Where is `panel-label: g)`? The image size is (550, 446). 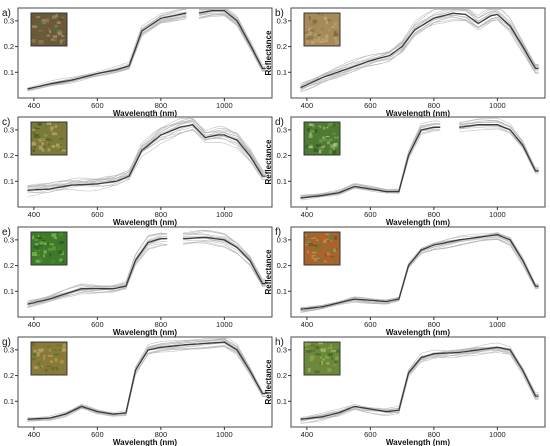 panel-label: g) is located at coordinates (6, 342).